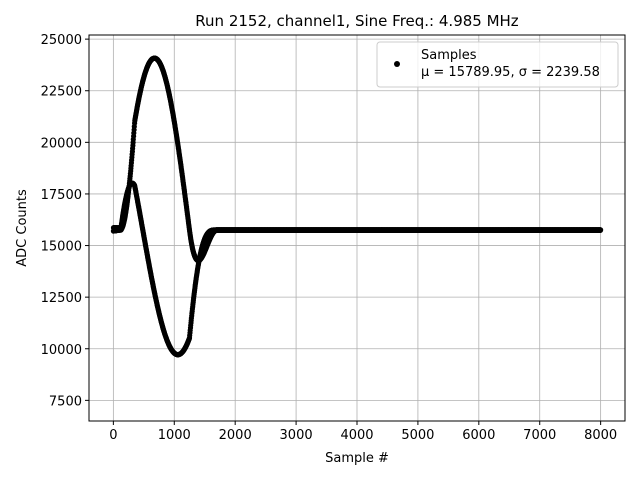 The width and height of the screenshot is (640, 480). What do you see at coordinates (174, 435) in the screenshot?
I see `x-tick-label: 1000` at bounding box center [174, 435].